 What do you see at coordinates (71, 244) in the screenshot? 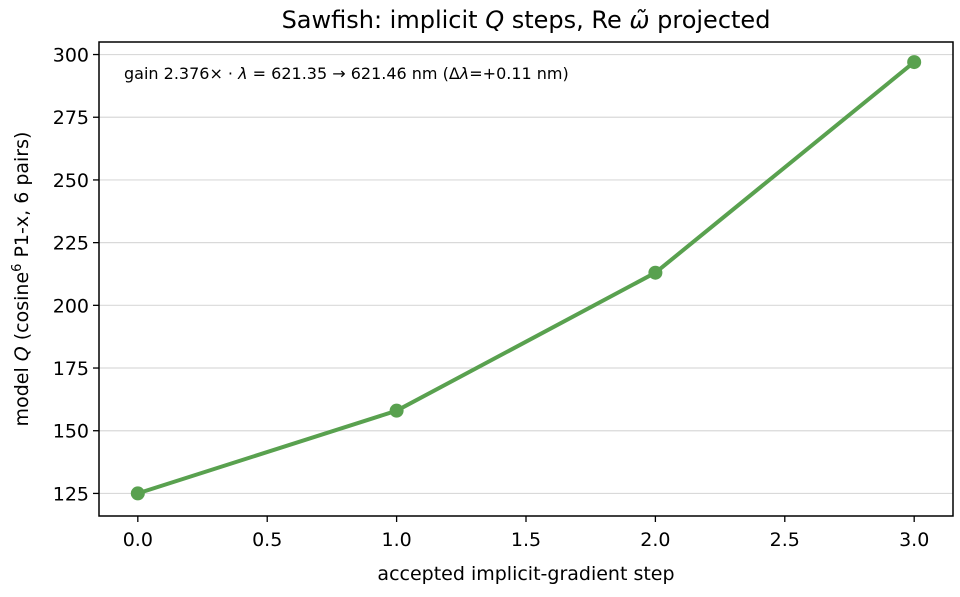
I see `y-tick-label: 225` at bounding box center [71, 244].